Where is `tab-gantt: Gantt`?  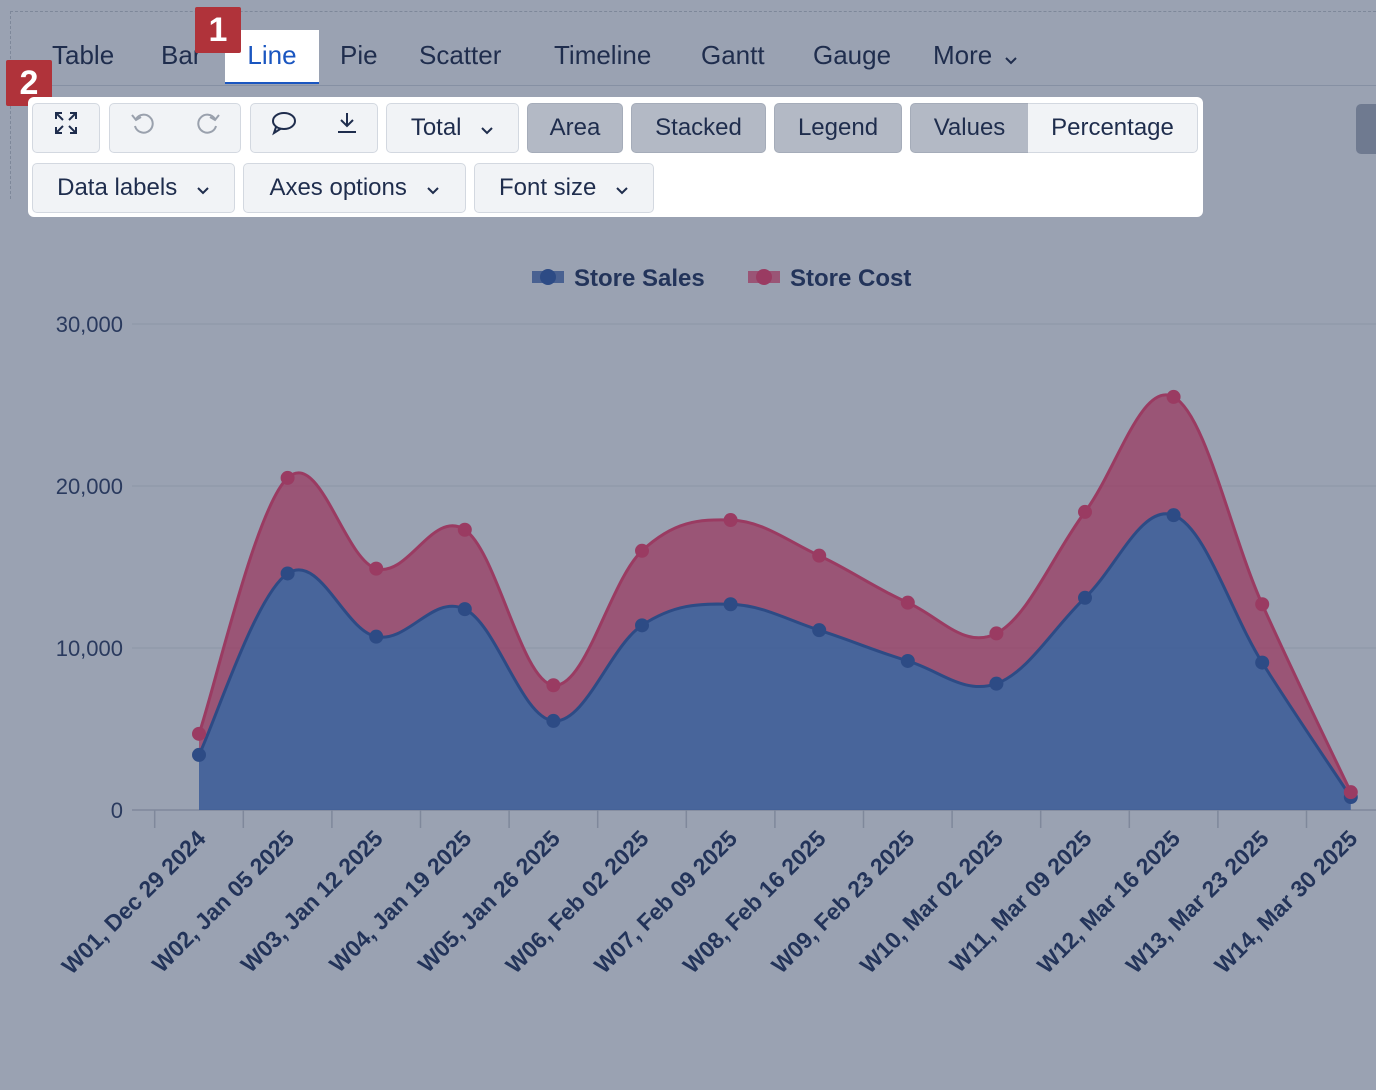 tab-gantt: Gantt is located at coordinates (733, 55).